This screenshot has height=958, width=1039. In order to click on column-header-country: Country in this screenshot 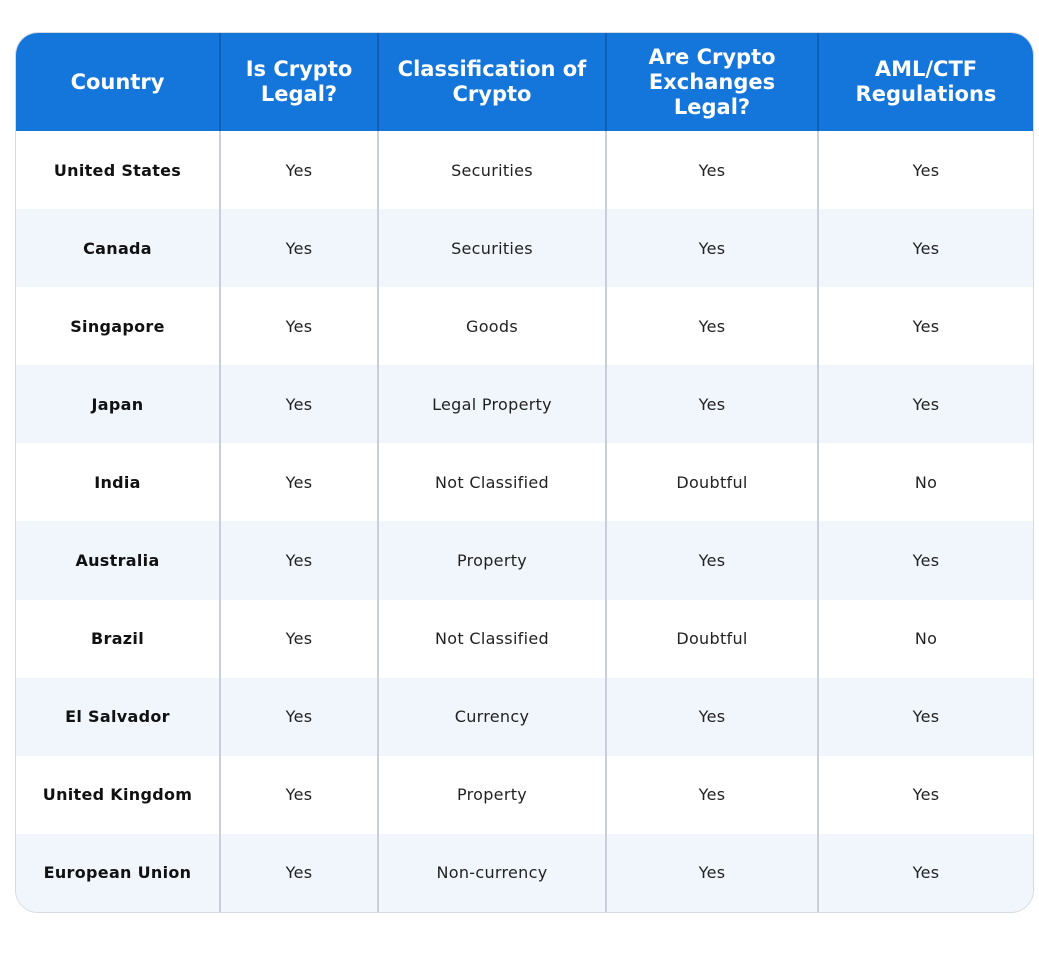, I will do `click(118, 82)`.